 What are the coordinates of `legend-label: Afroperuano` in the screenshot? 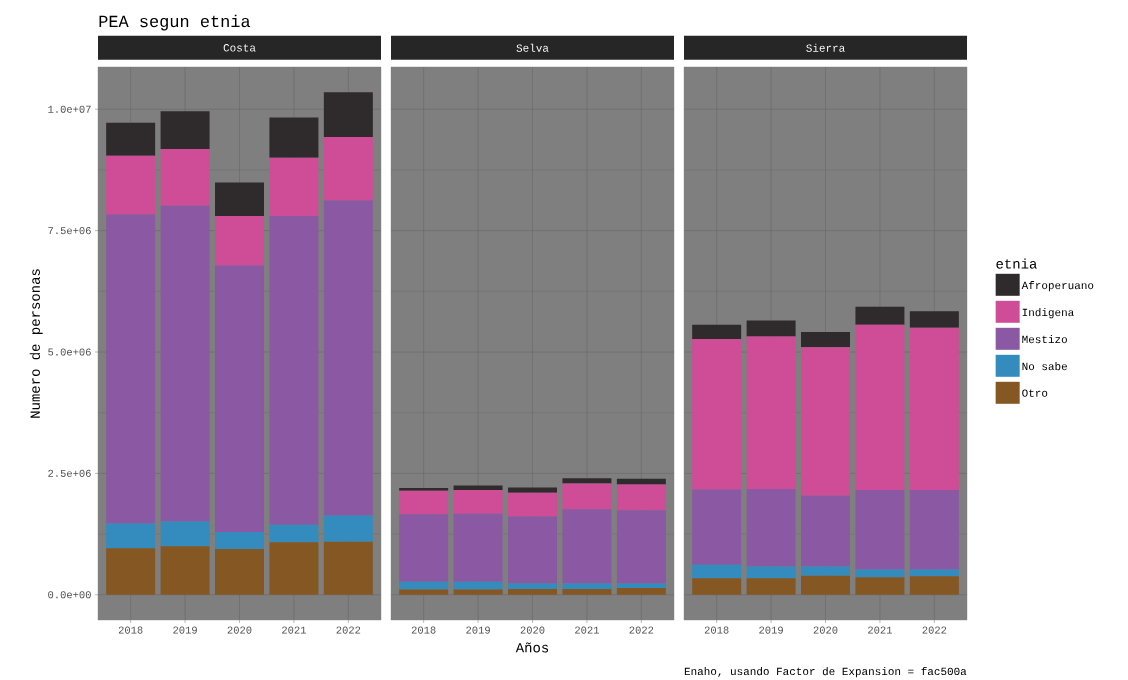 It's located at (1057, 286).